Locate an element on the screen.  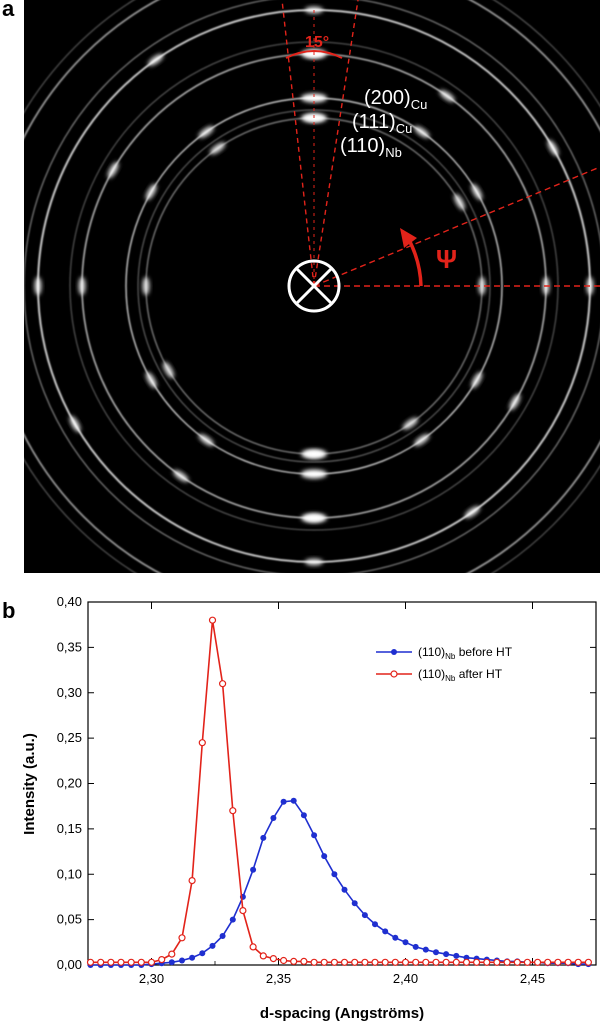
x-tick-label: 2,45 is located at coordinates (532, 978).